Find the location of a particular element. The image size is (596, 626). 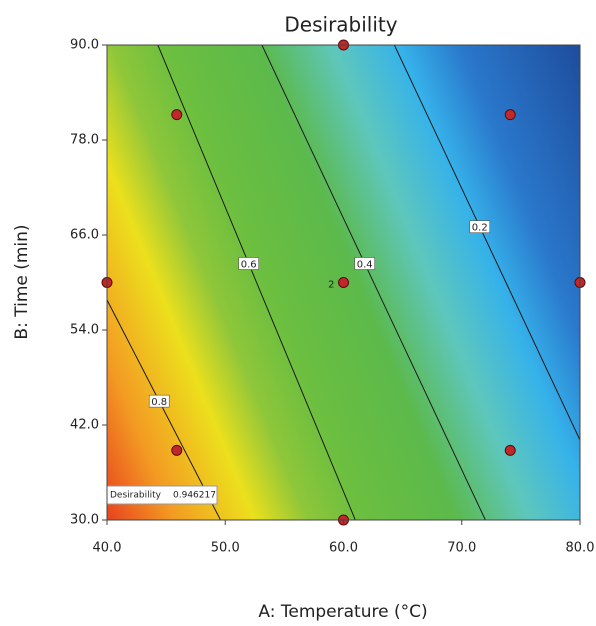

y-axis-label: B: Time (min) is located at coordinates (22, 281).